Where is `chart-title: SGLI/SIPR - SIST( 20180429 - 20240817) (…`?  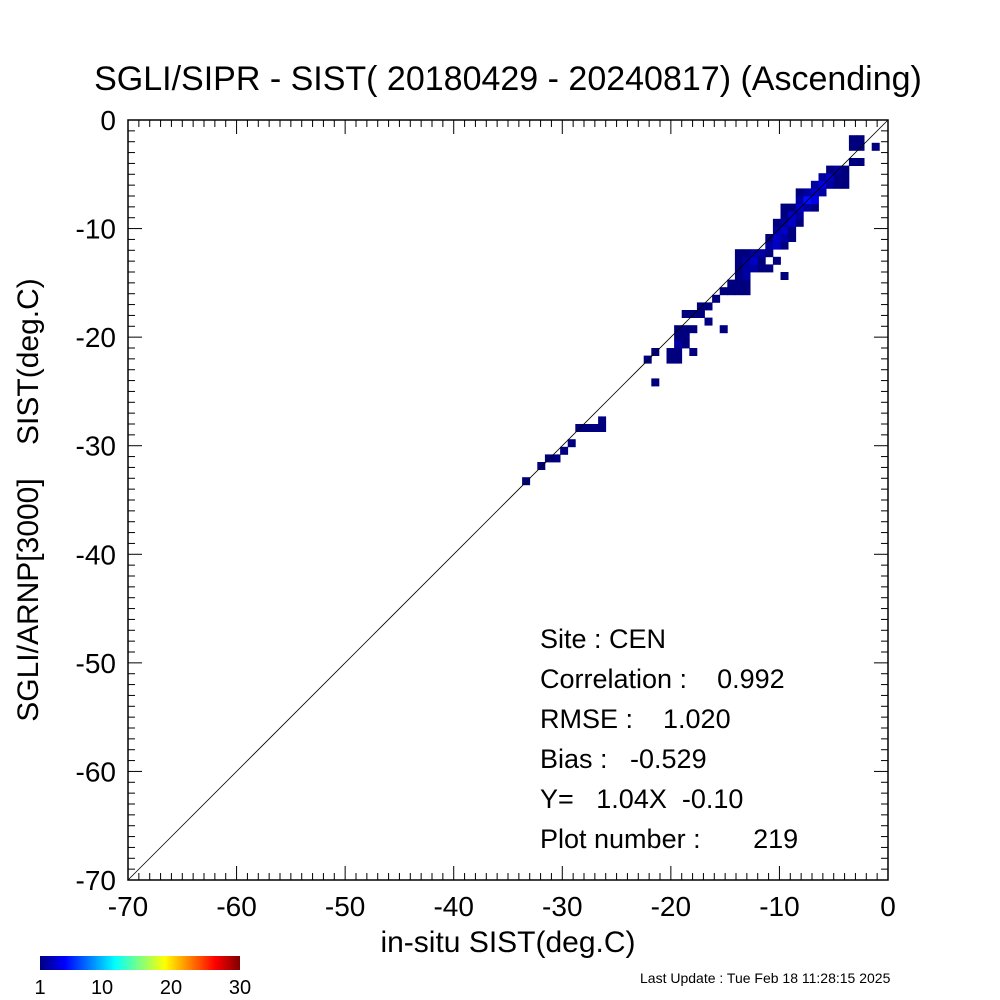 chart-title: SGLI/SIPR - SIST( 20180429 - 20240817) (… is located at coordinates (508, 79).